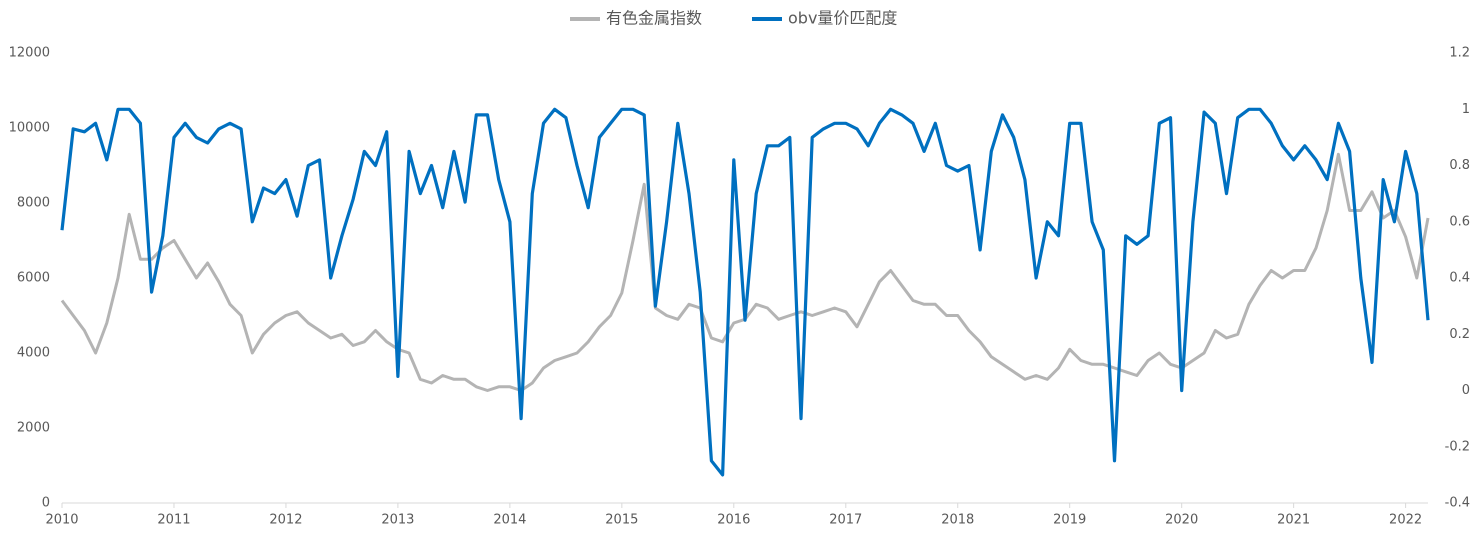 The height and width of the screenshot is (544, 1482). Describe the element at coordinates (621, 520) in the screenshot. I see `x-tick-label: 2015` at that location.